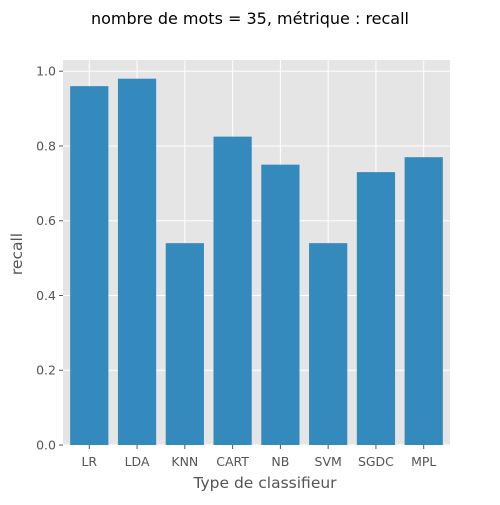  What do you see at coordinates (137, 461) in the screenshot?
I see `x-tick-label-lda: LDA` at bounding box center [137, 461].